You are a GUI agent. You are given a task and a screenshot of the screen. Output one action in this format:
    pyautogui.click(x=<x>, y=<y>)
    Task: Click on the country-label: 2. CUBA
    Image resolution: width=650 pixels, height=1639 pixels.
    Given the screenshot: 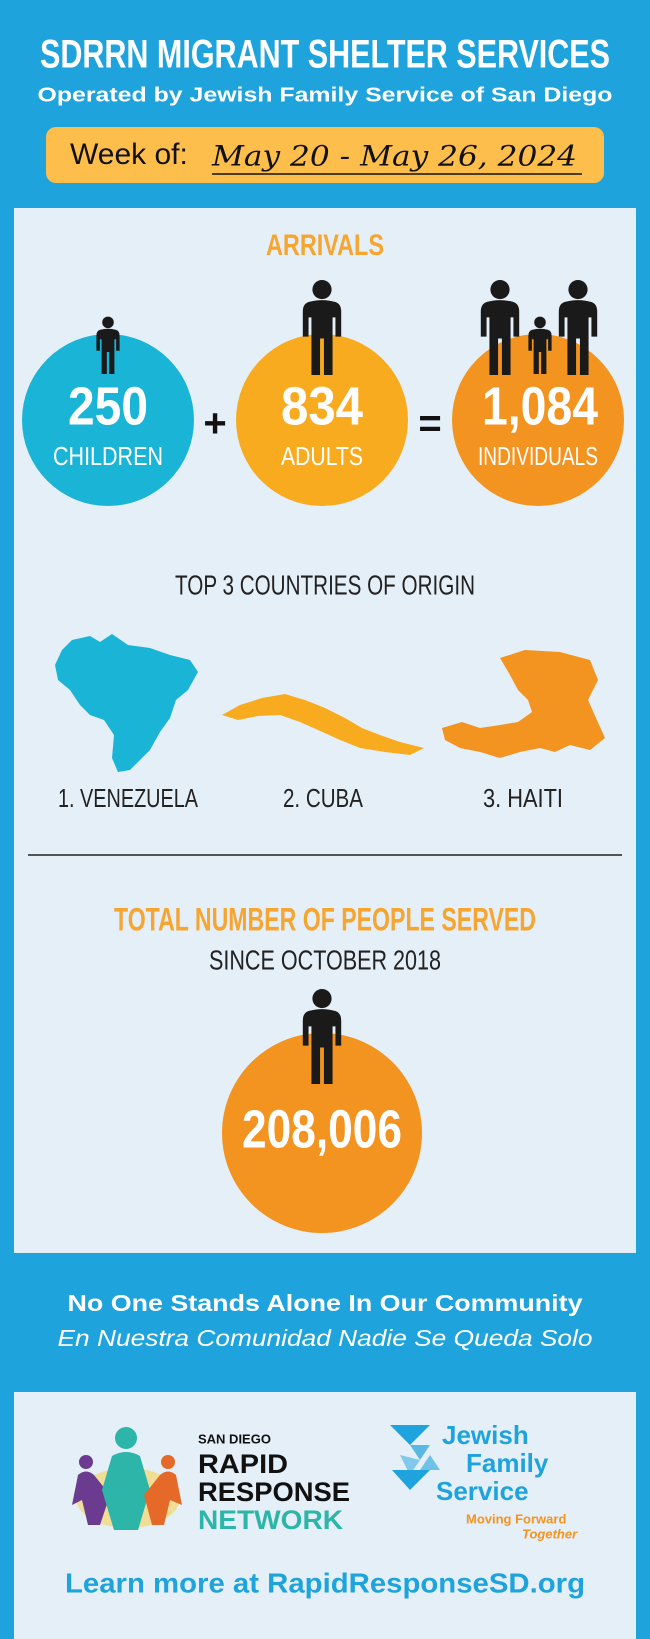 What is the action you would take?
    pyautogui.click(x=323, y=798)
    